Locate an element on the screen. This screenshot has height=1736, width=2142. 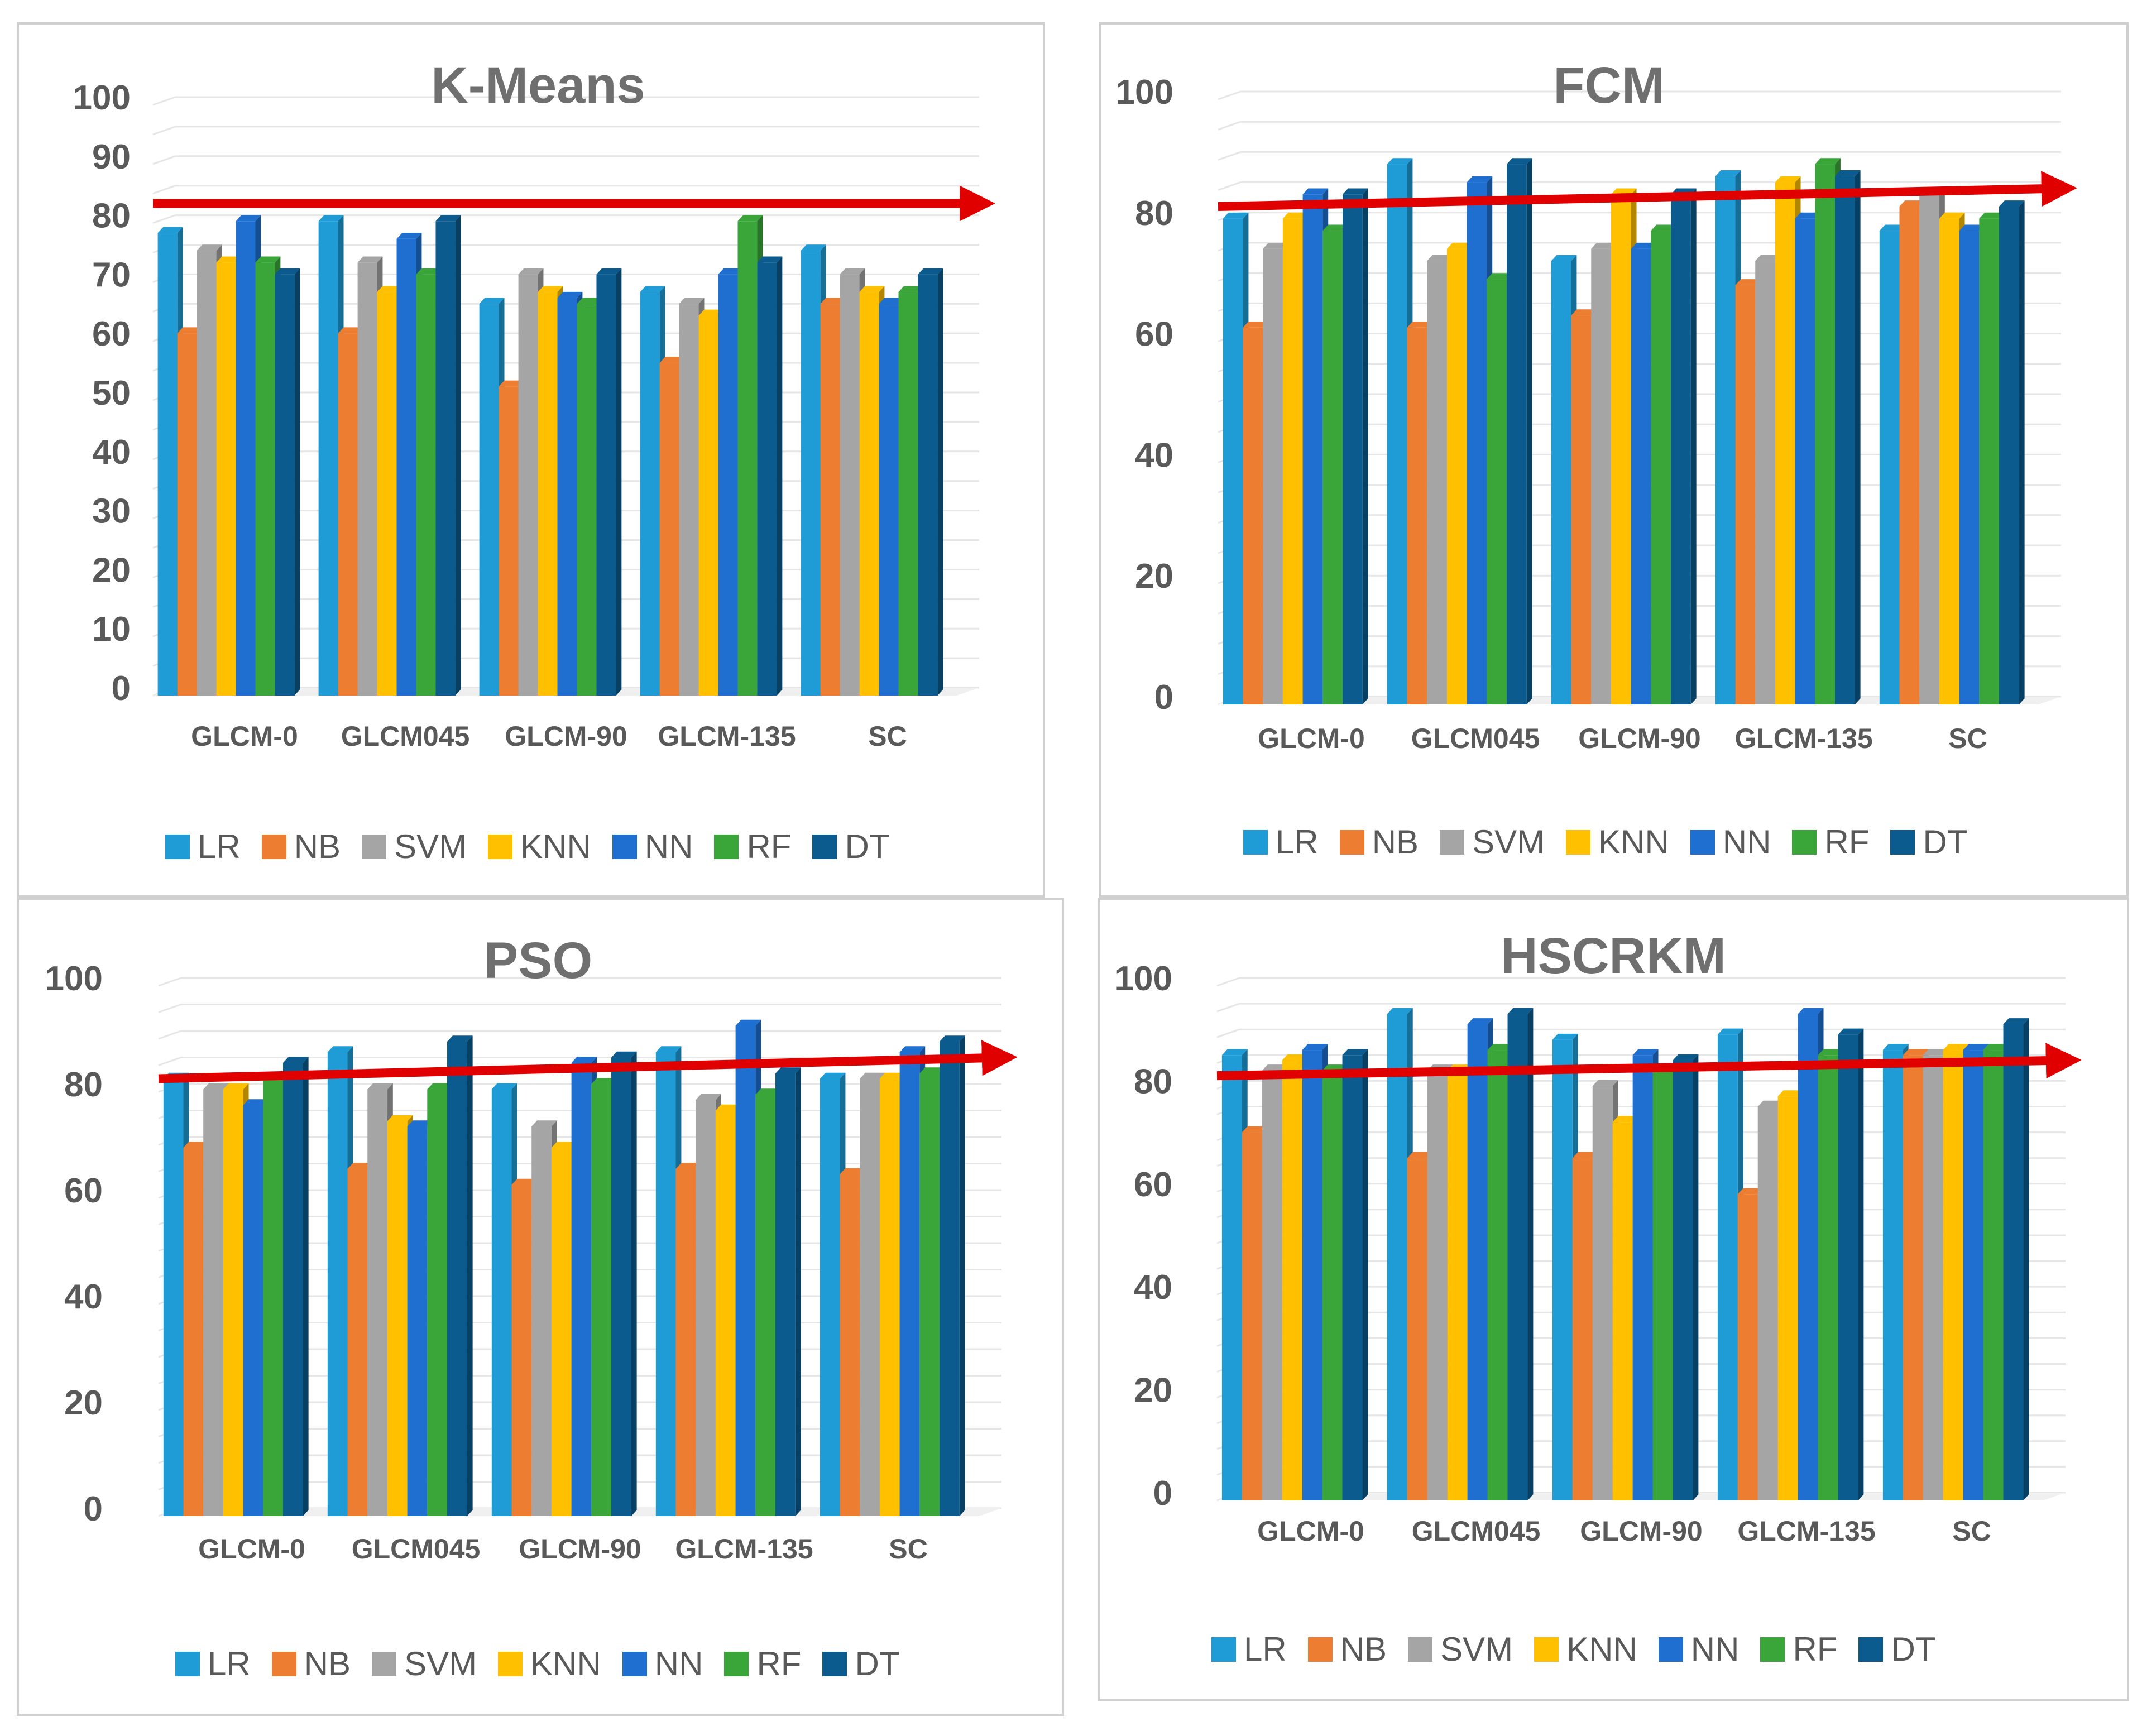
y-tick-label: 40 is located at coordinates (1153, 1287).